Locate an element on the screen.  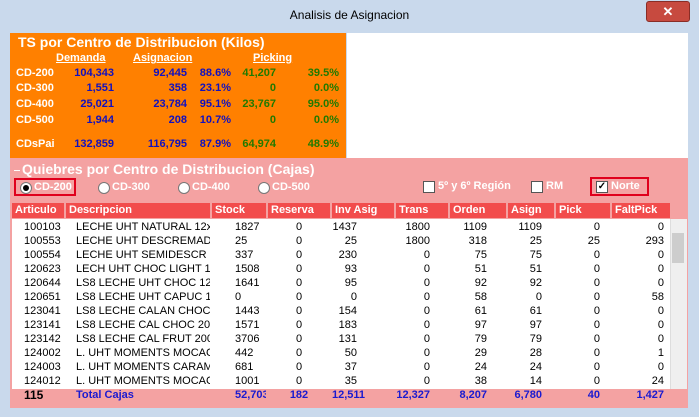
checkbox-label: RM is located at coordinates (555, 186).